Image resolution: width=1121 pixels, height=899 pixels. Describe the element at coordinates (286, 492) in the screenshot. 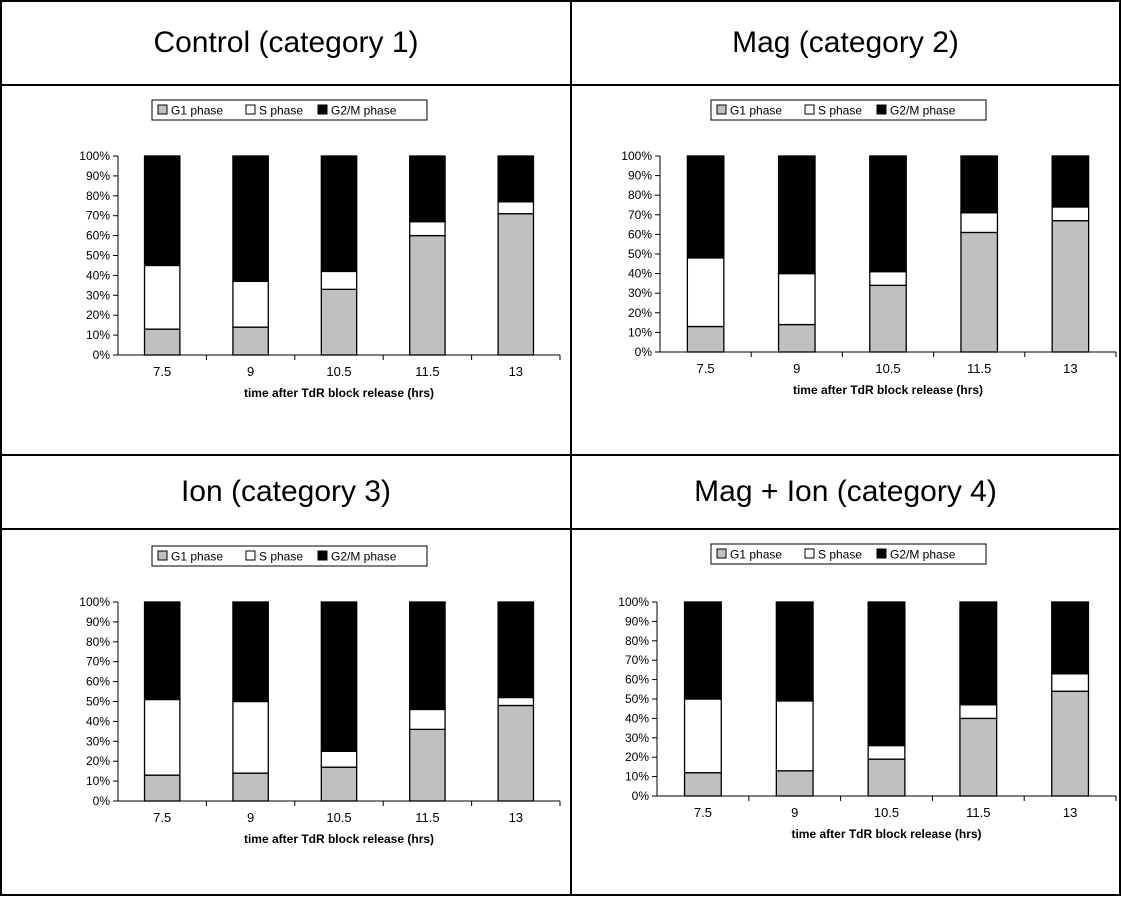

I see `title-cell-3: Ion (category 3)` at that location.